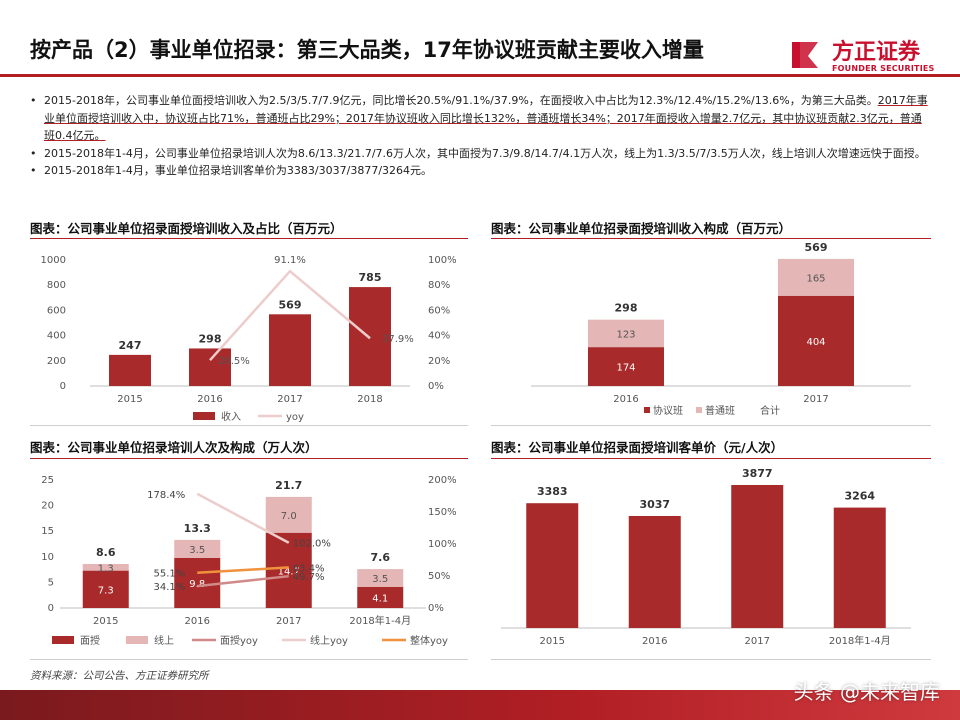 The width and height of the screenshot is (960, 720). Describe the element at coordinates (757, 473) in the screenshot. I see `bar-value-label: 3877` at that location.